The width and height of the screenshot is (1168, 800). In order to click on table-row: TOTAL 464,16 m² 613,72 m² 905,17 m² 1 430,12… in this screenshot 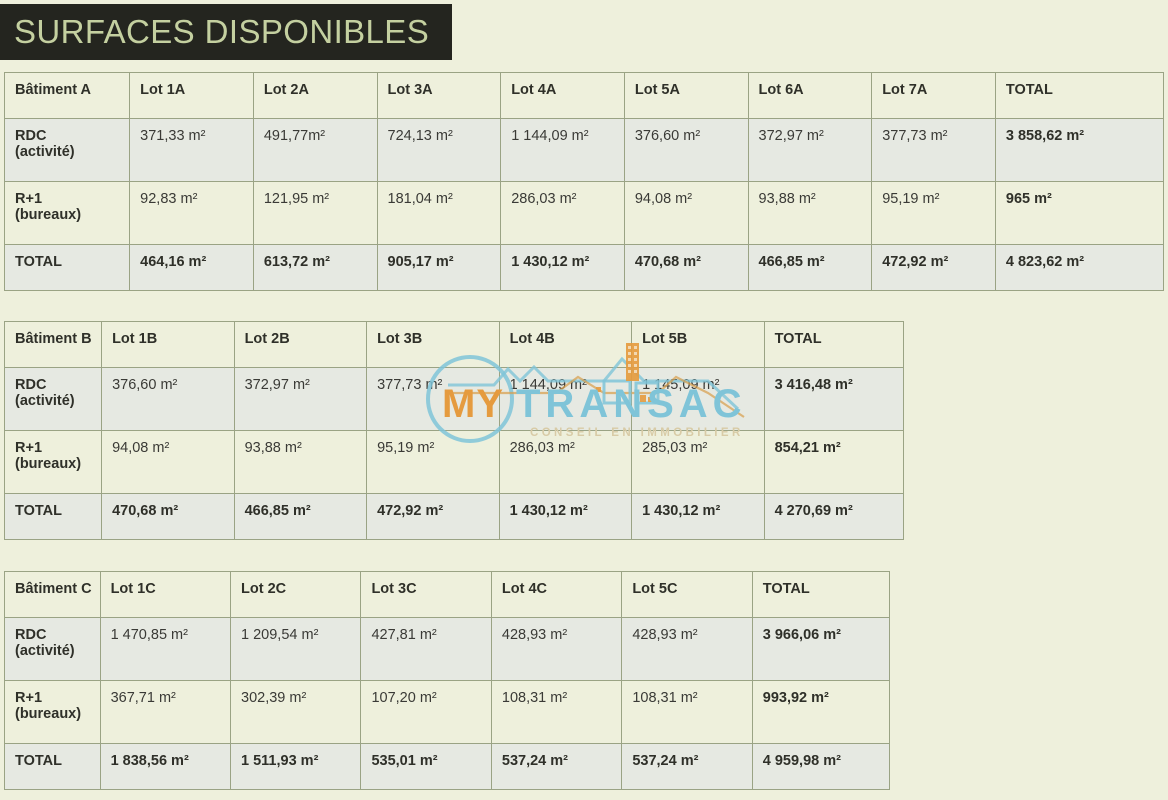, I will do `click(584, 267)`.